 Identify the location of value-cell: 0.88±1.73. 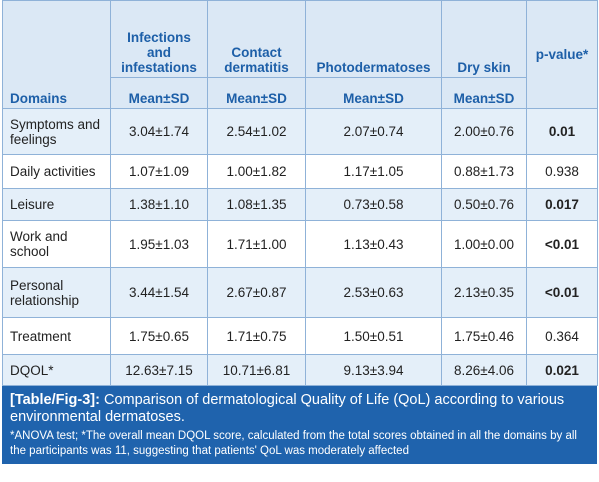
(484, 171).